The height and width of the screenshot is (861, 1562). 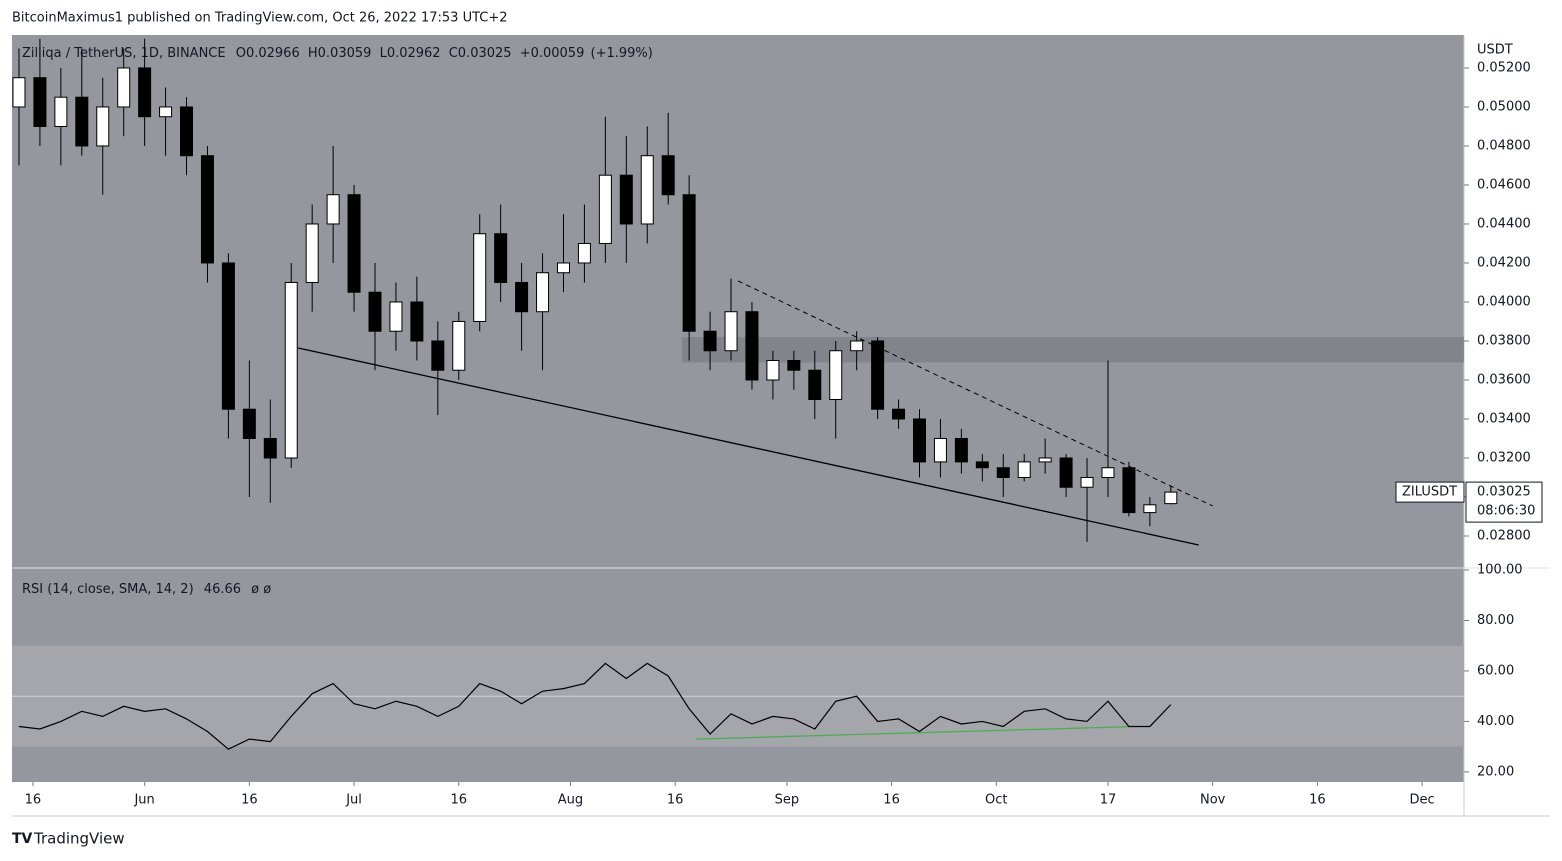 I want to click on y-tick-label: 0.04000, so click(x=1504, y=301).